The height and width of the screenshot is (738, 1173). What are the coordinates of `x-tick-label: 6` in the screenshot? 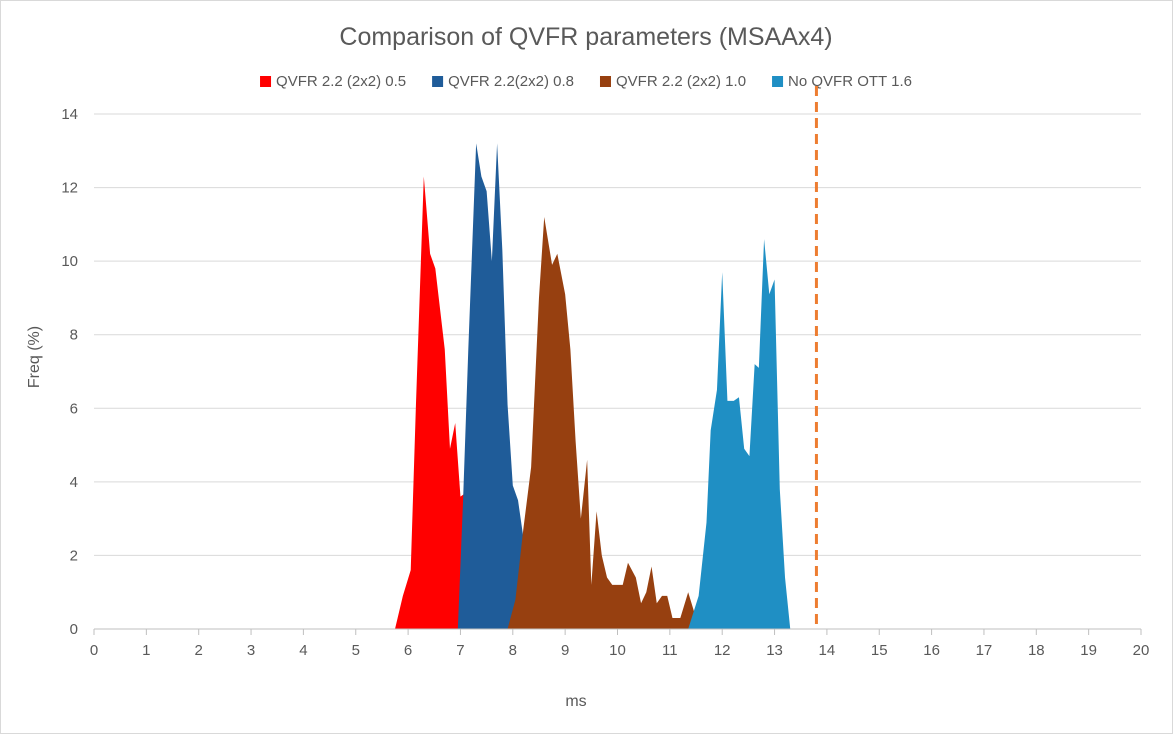 It's located at (408, 650).